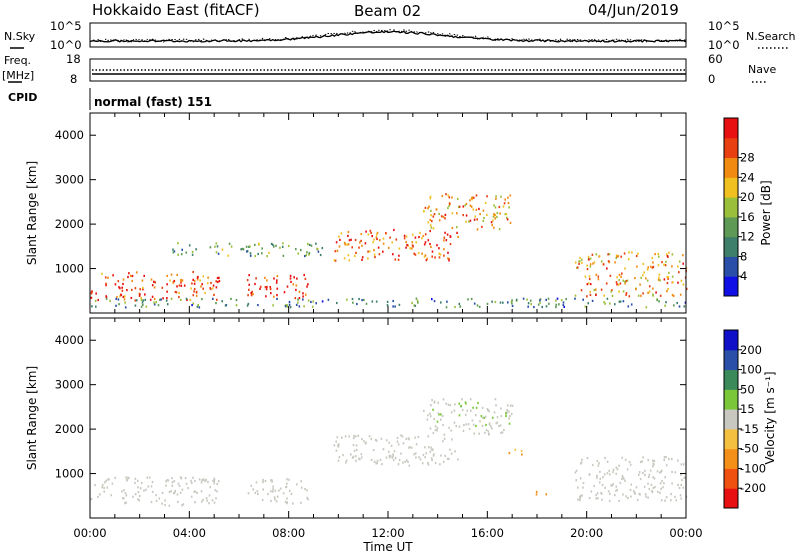 This screenshot has height=554, width=800. Describe the element at coordinates (69, 135) in the screenshot. I see `power-ytick-label: 4000` at that location.